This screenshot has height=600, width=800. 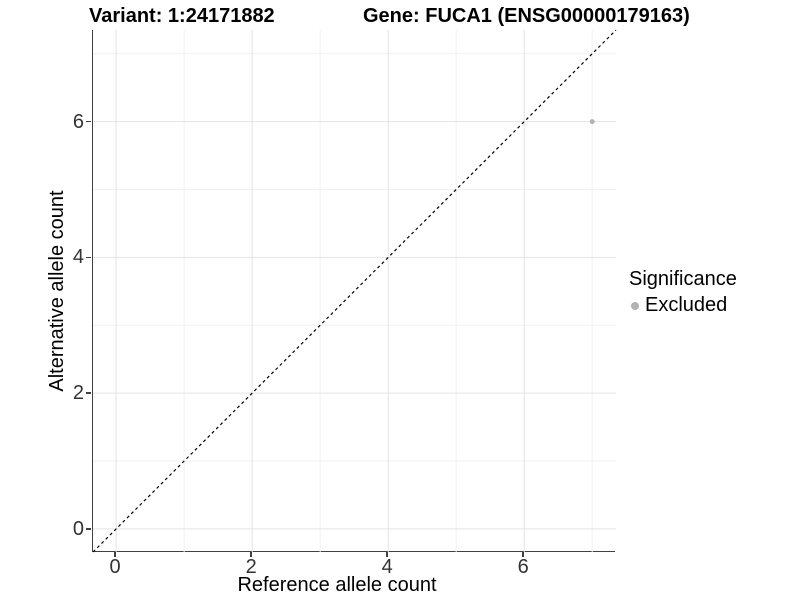 What do you see at coordinates (683, 292) in the screenshot?
I see `legend: Significance Excluded` at bounding box center [683, 292].